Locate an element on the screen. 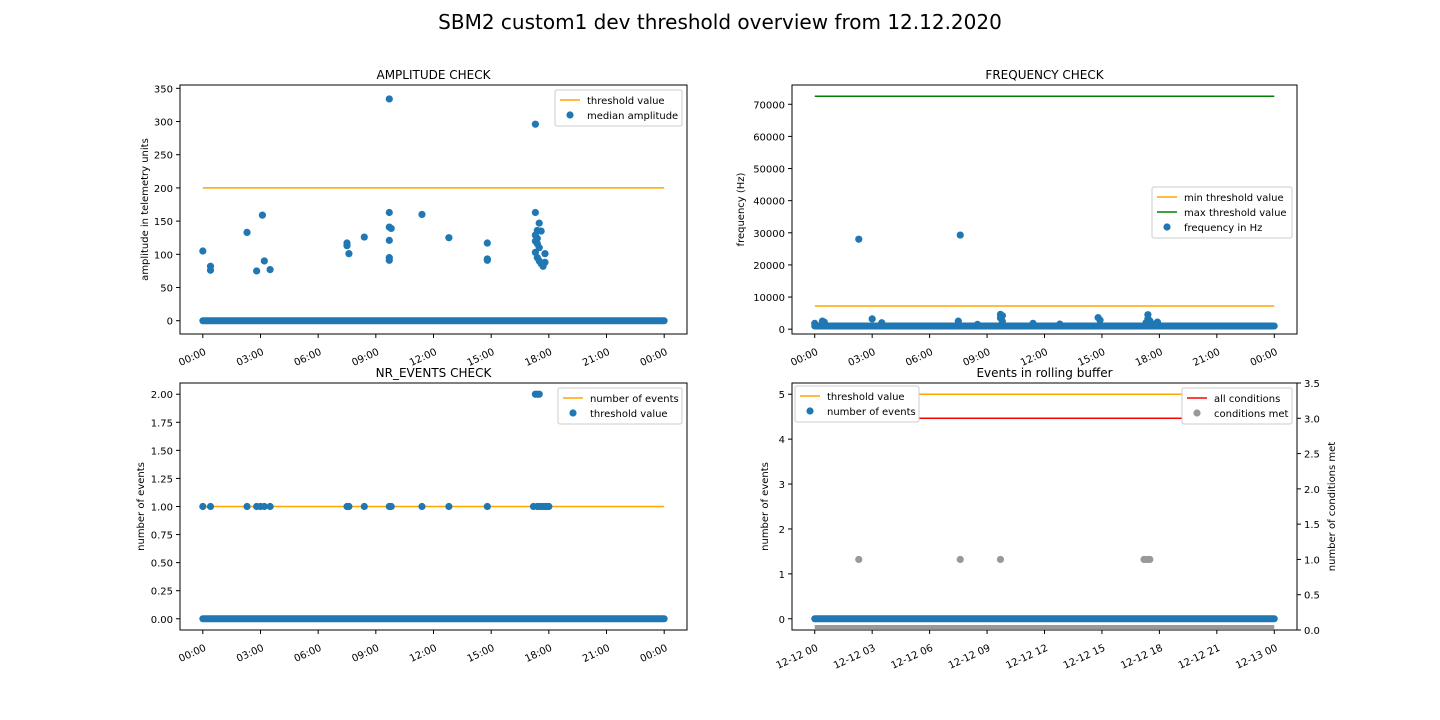  y-tick-label: 1.00 is located at coordinates (162, 508).